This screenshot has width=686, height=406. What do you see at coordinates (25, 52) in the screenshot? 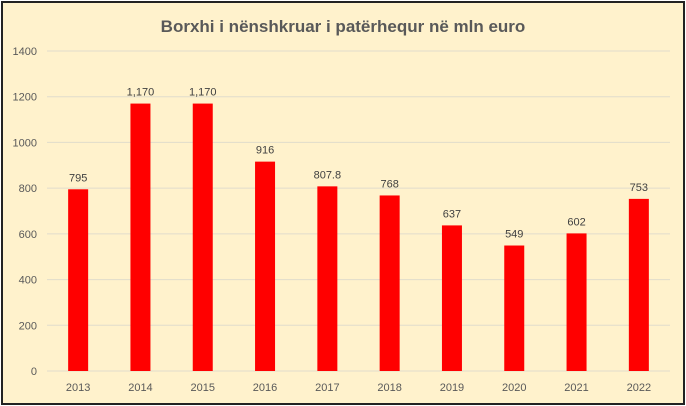
I see `y-tick-label: 1400` at bounding box center [25, 52].